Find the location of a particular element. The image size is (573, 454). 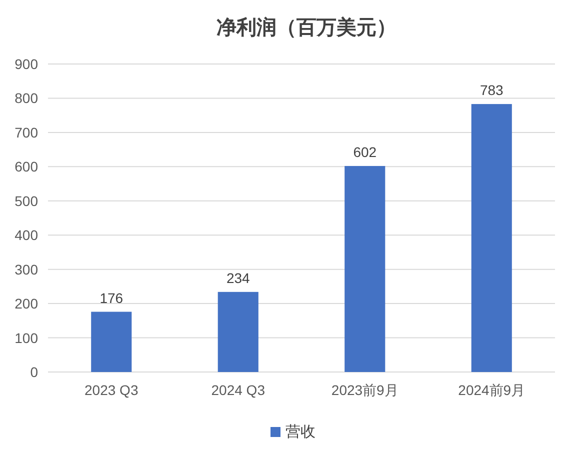

data-label: 602 is located at coordinates (365, 152).